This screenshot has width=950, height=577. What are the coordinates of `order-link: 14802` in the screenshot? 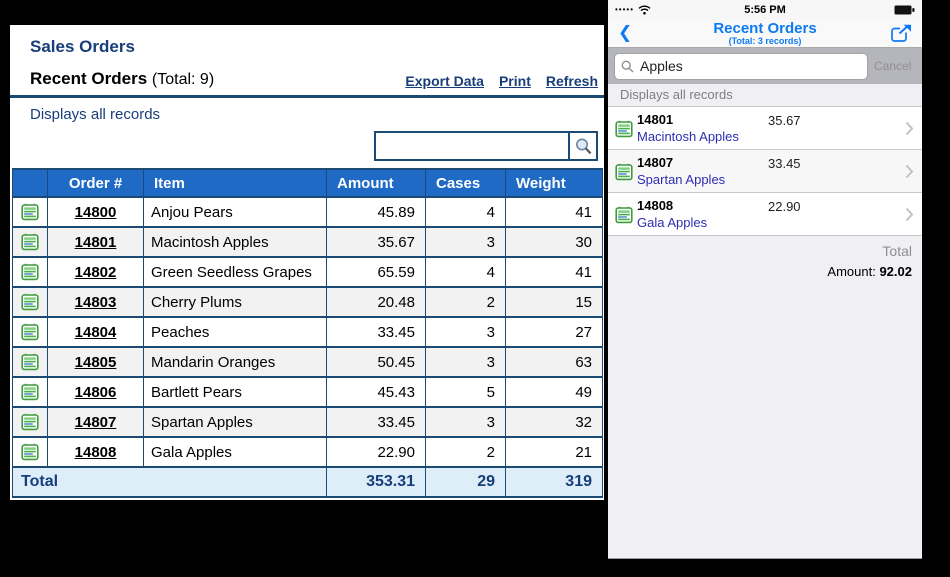 It's located at (95, 272).